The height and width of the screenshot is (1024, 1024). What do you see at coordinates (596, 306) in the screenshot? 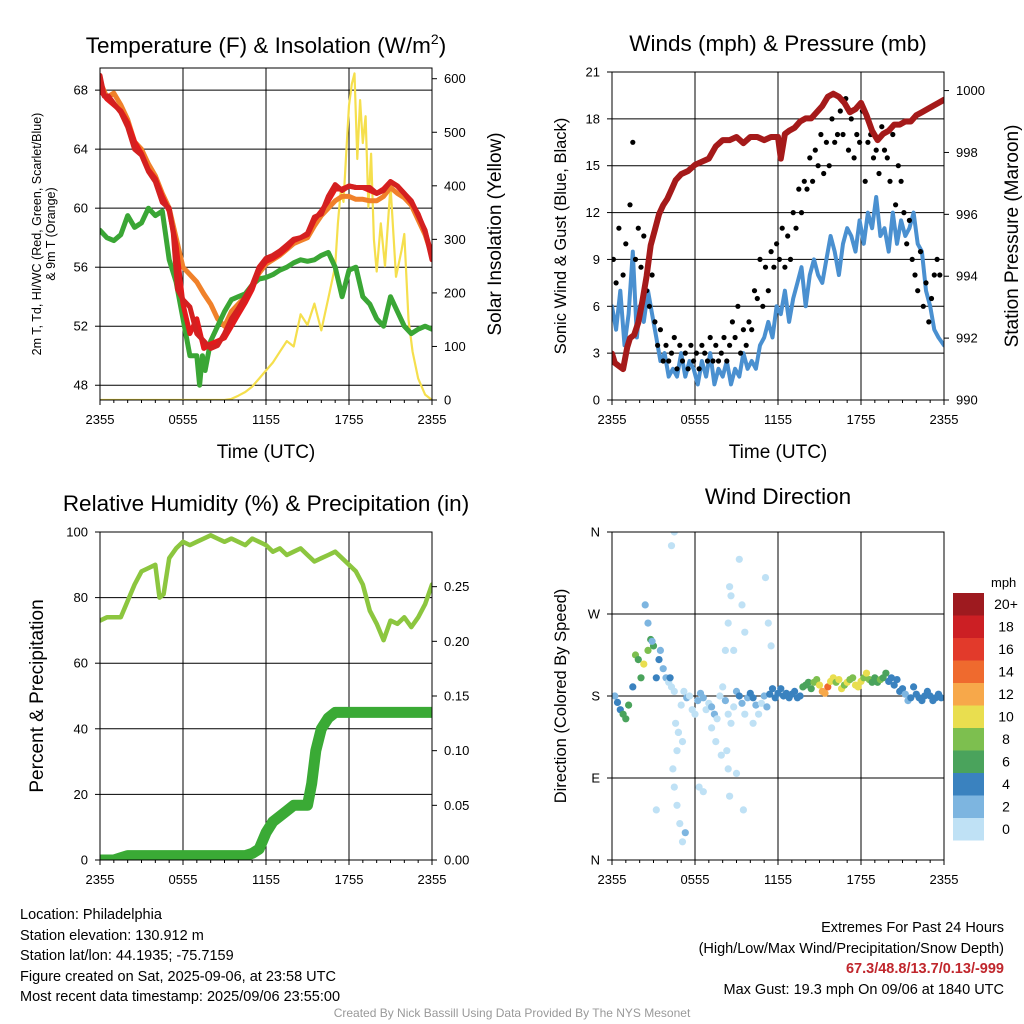
I see `y-tick-label: 6` at bounding box center [596, 306].